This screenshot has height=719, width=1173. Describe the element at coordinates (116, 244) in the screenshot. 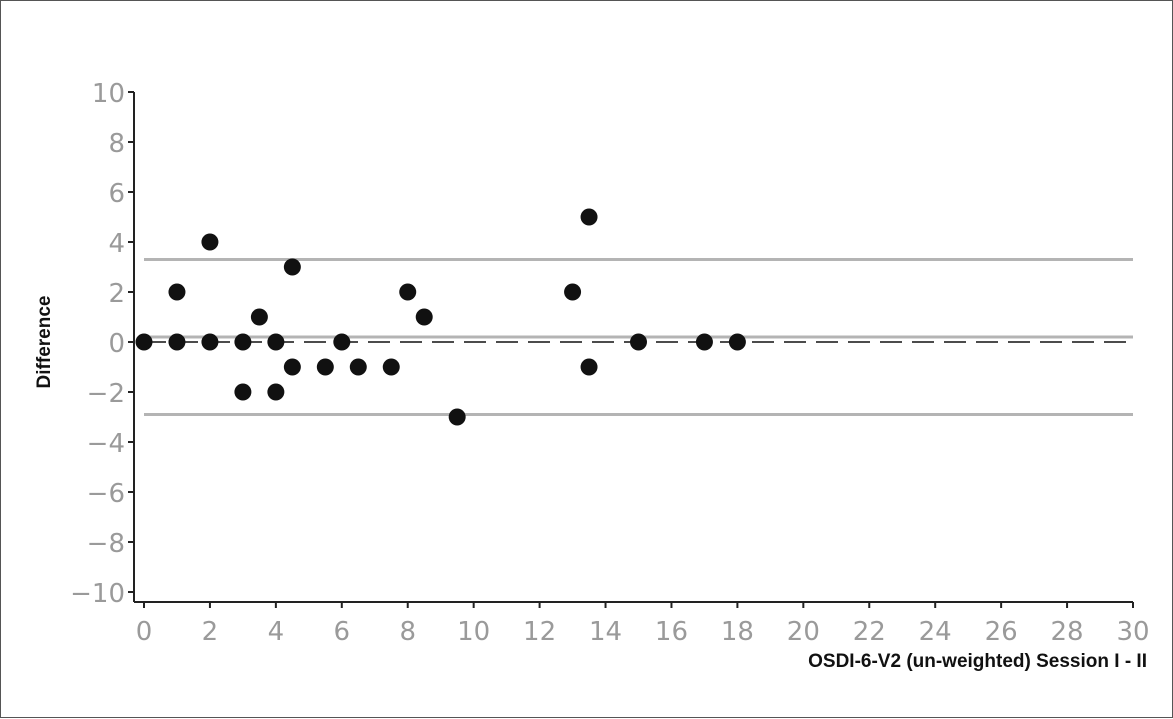

I see `y-tick-label: 4` at that location.